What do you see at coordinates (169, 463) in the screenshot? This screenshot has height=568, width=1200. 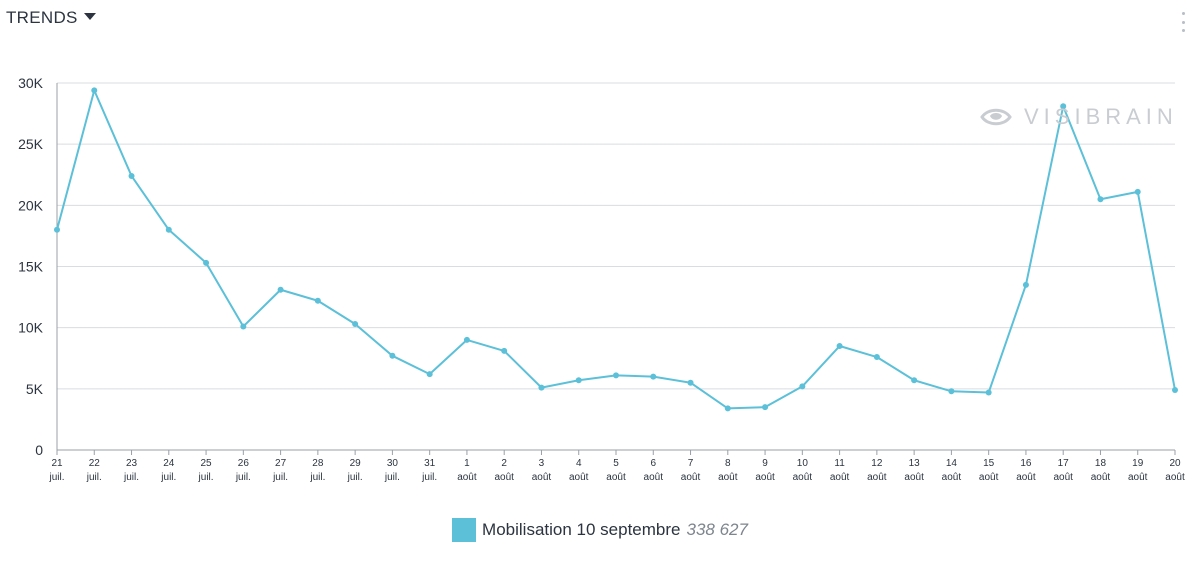 I see `x-tick-label-day: 24` at bounding box center [169, 463].